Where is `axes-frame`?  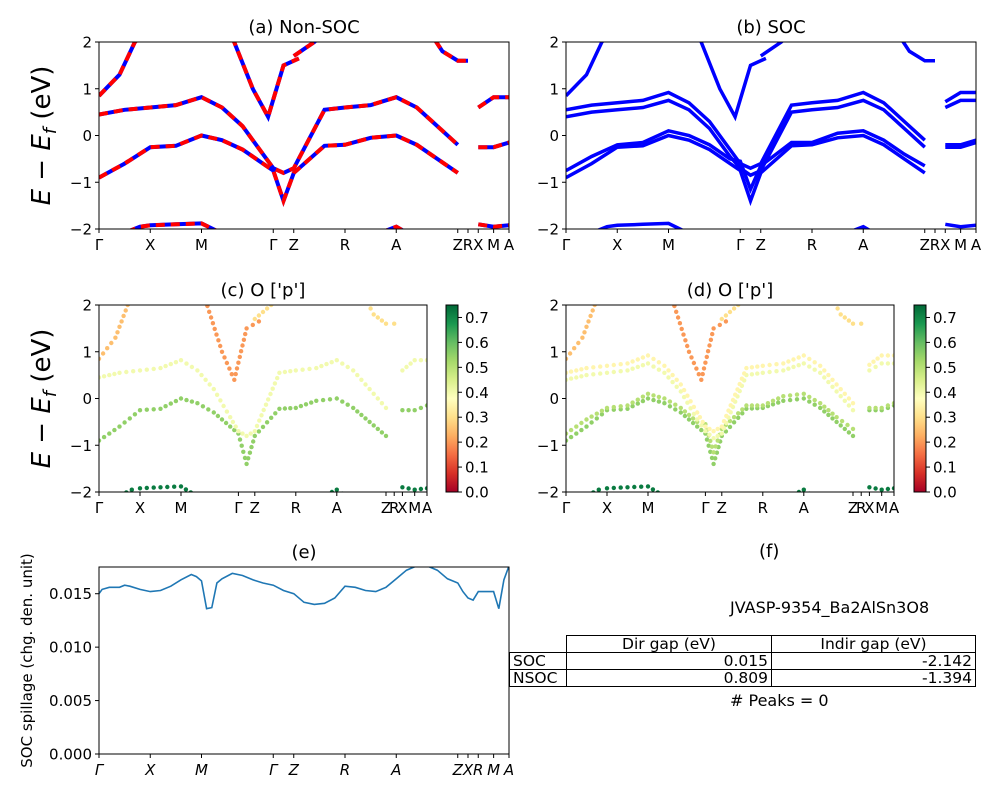 axes-frame is located at coordinates (730, 398).